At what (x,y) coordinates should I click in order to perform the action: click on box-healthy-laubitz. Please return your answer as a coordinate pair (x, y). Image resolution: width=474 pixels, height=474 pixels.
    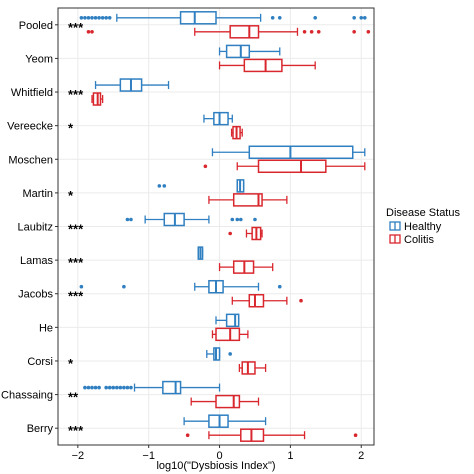
    Looking at the image, I should click on (191, 219).